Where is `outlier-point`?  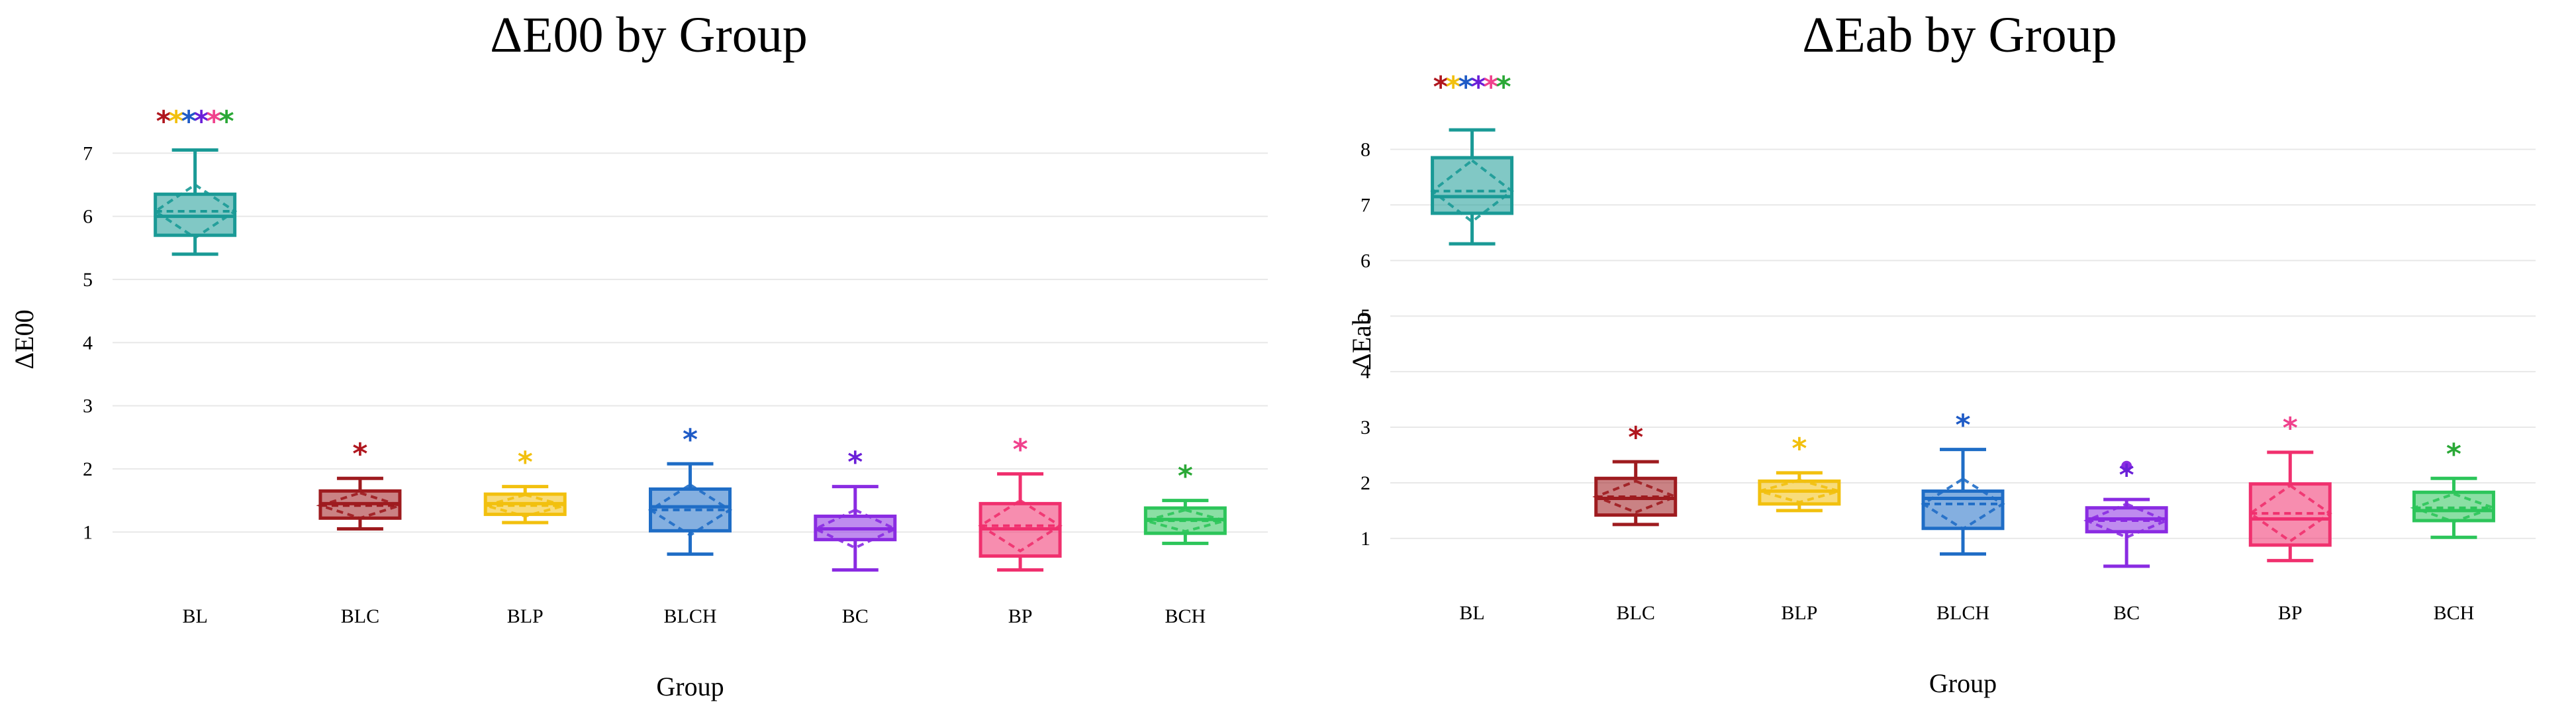
outlier-point is located at coordinates (2126, 466).